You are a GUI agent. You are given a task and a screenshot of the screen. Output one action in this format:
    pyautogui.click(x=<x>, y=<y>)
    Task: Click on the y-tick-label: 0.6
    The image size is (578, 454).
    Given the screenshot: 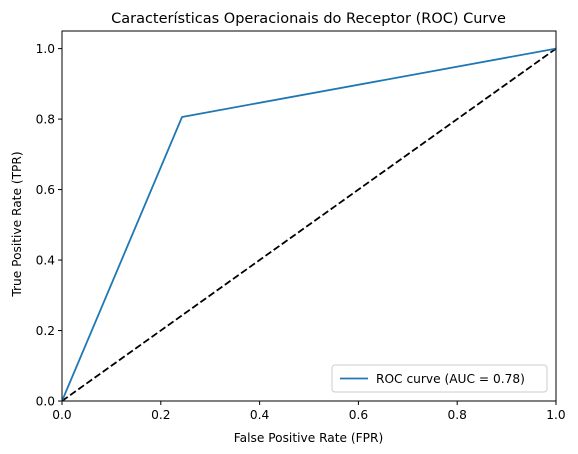 What is the action you would take?
    pyautogui.click(x=45, y=190)
    